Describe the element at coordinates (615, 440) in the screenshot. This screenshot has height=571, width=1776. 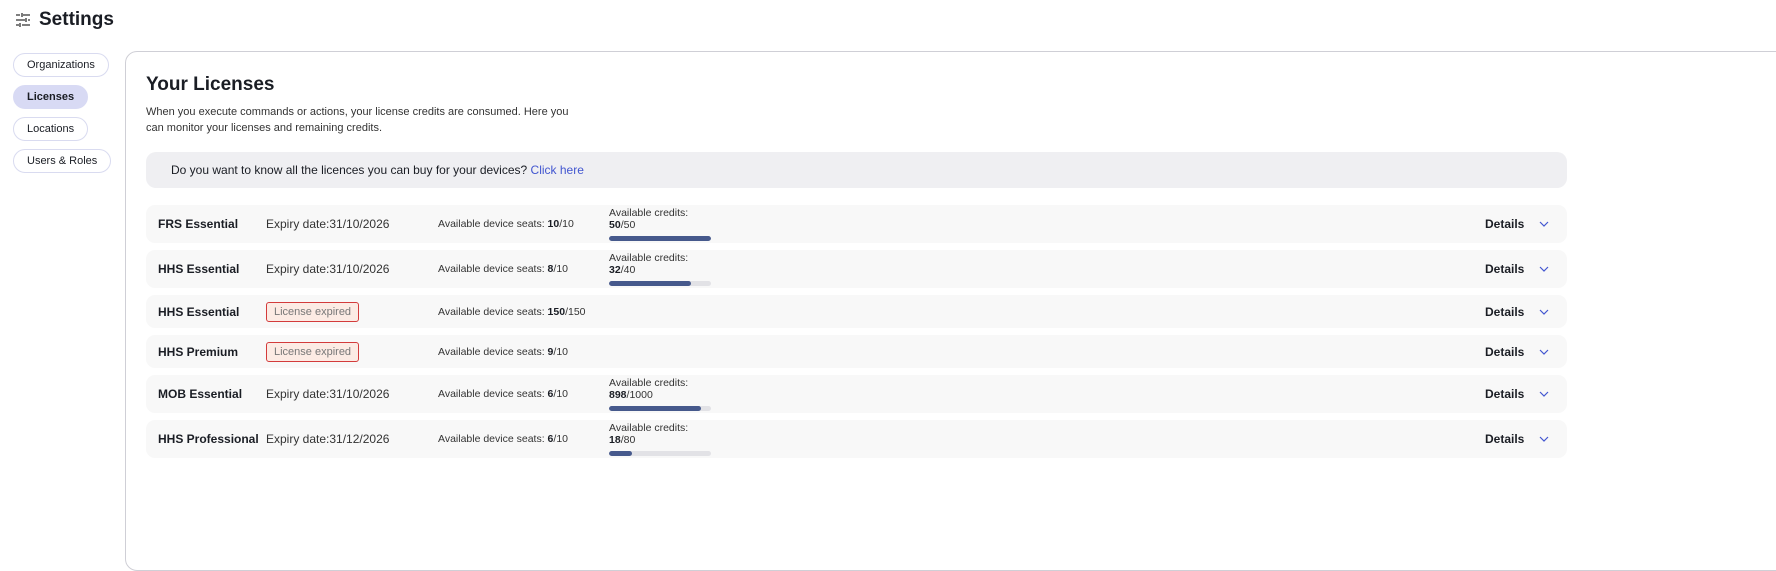
I see `credits-available: 18` at that location.